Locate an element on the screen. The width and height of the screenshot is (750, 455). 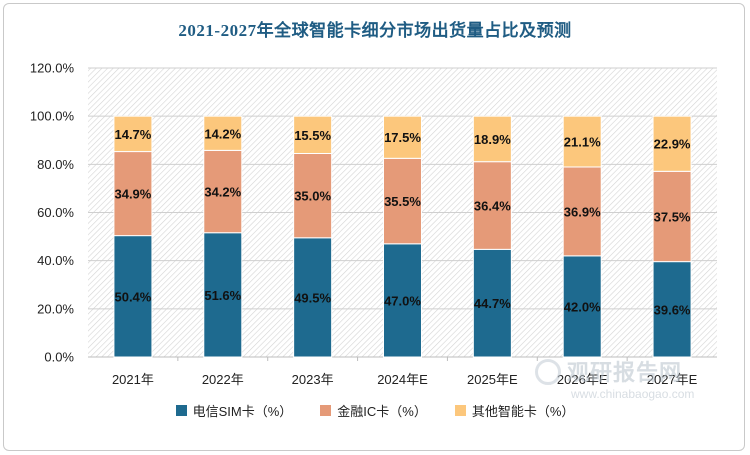
data-label: 35.5% is located at coordinates (402, 201).